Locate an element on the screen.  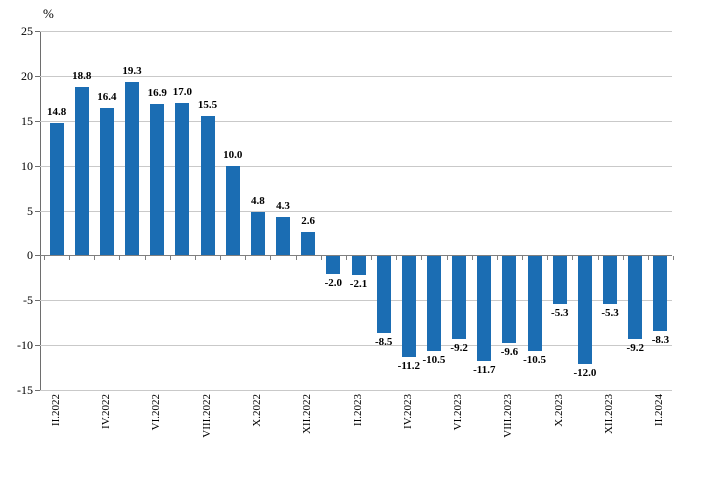
x-axis-label: X.2023 is located at coordinates (558, 410).